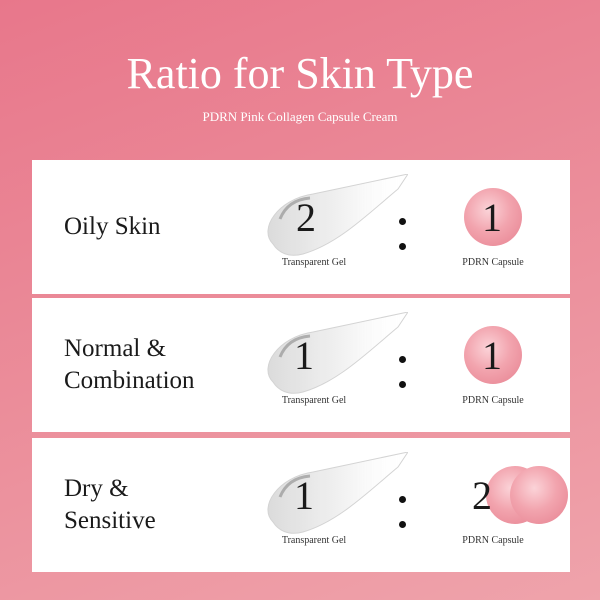 This screenshot has height=600, width=600. What do you see at coordinates (306, 217) in the screenshot?
I see `gel-ratio: 2` at bounding box center [306, 217].